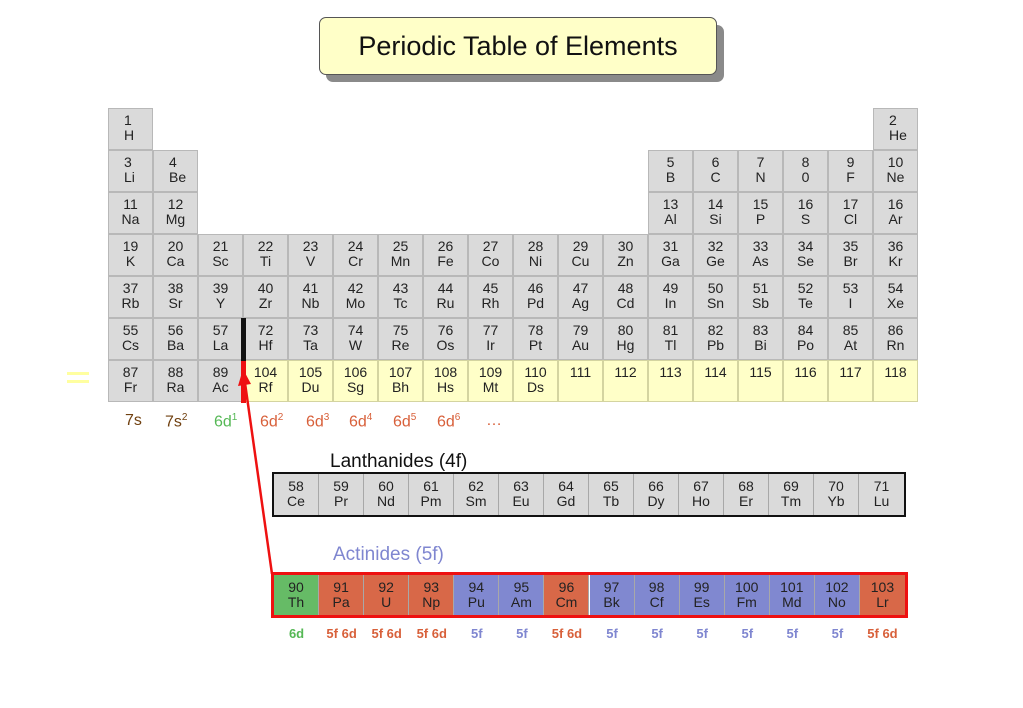  What do you see at coordinates (670, 339) in the screenshot?
I see `element-cell: 81 Tl` at bounding box center [670, 339].